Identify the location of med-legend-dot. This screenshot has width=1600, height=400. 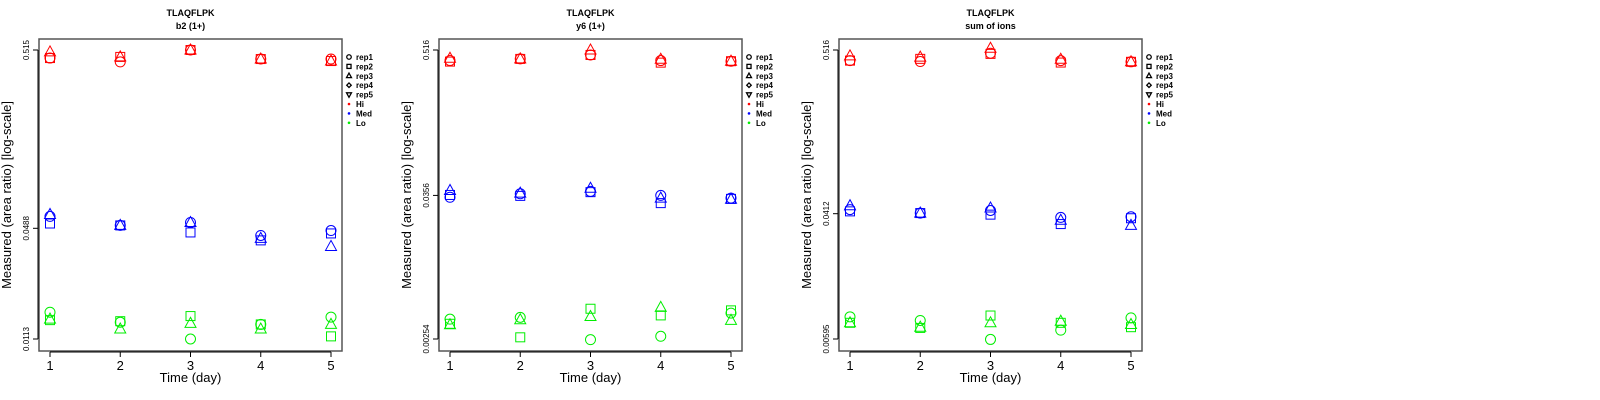
(1149, 113).